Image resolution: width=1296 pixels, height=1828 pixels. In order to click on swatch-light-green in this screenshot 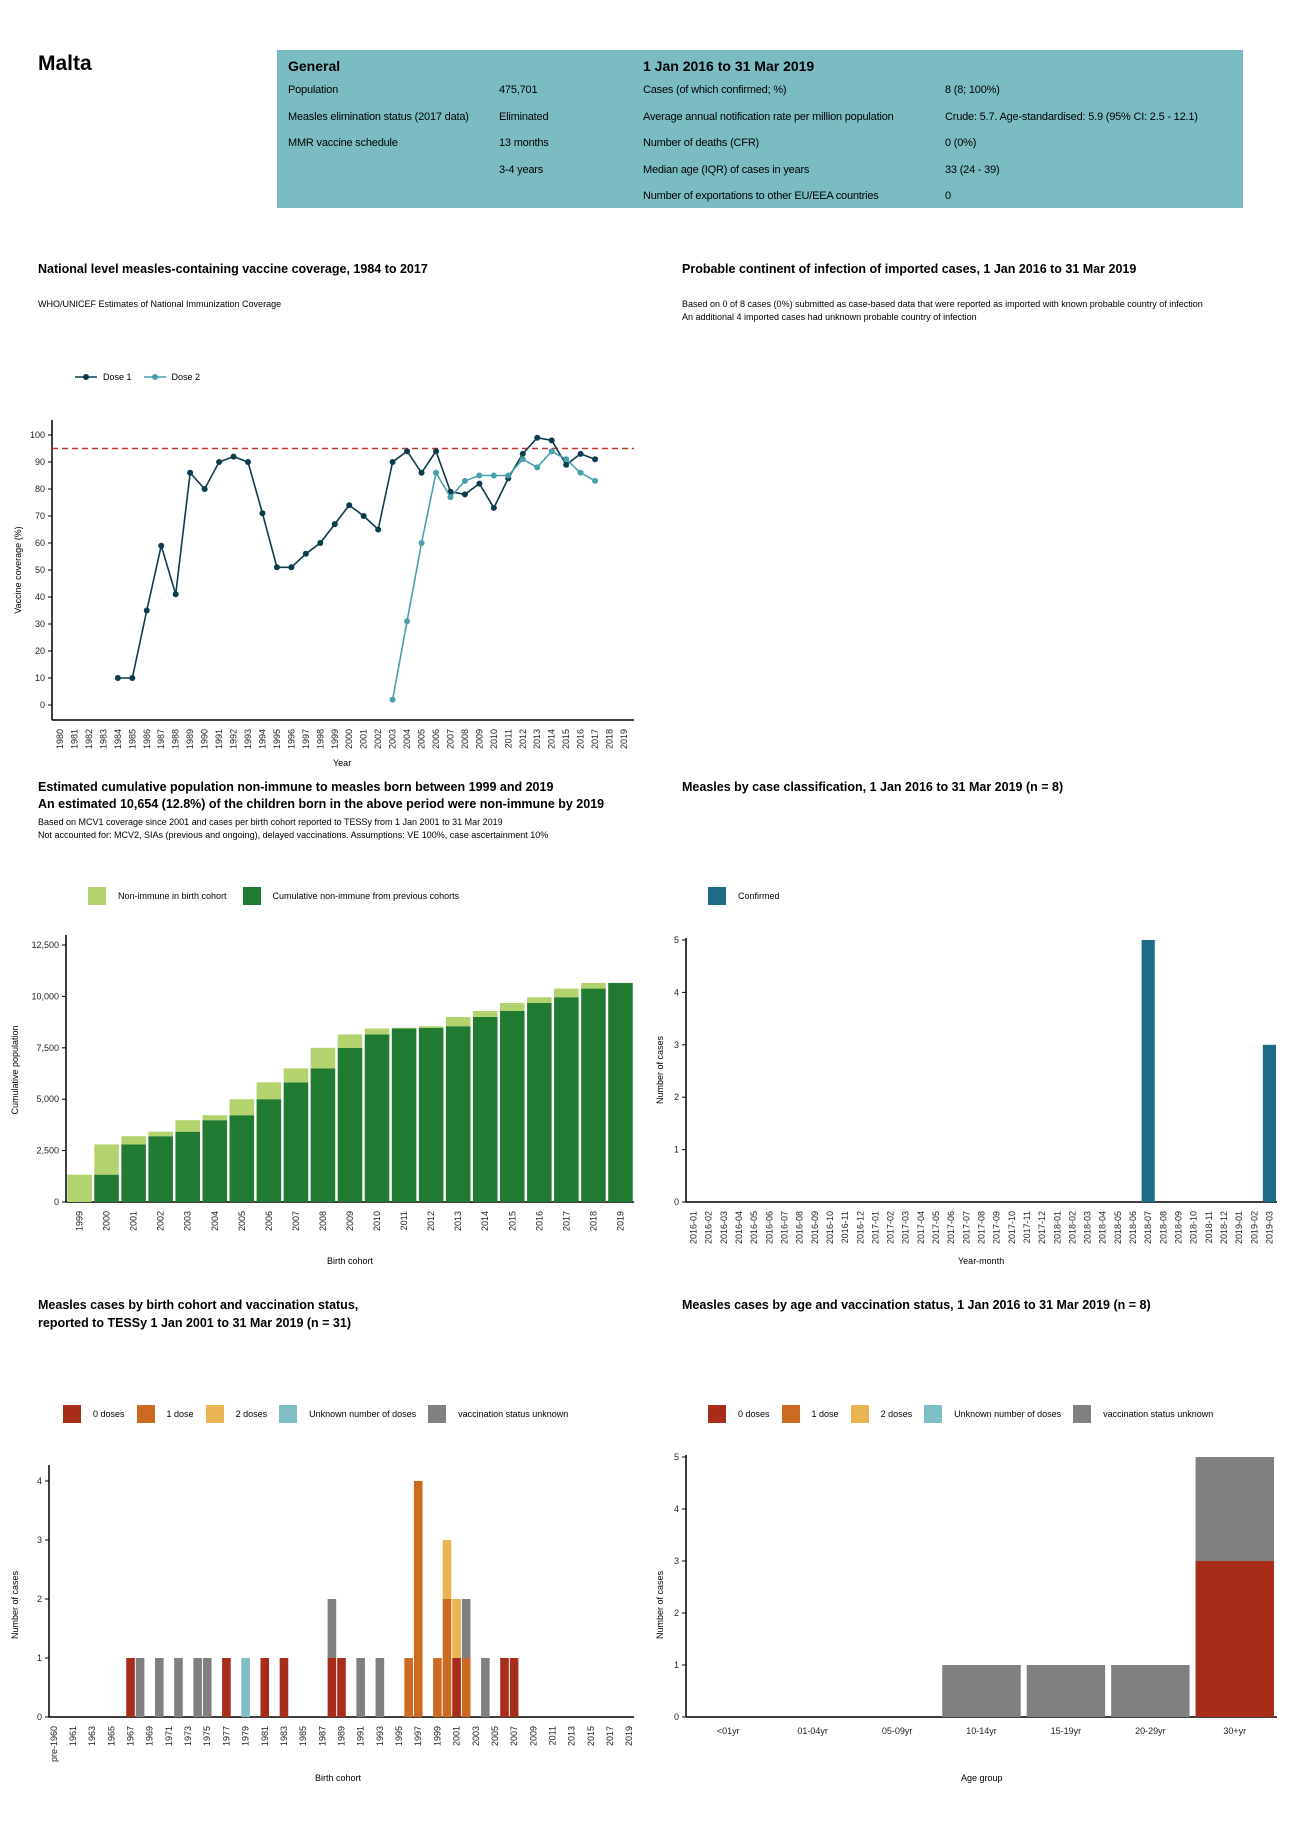, I will do `click(97, 896)`.